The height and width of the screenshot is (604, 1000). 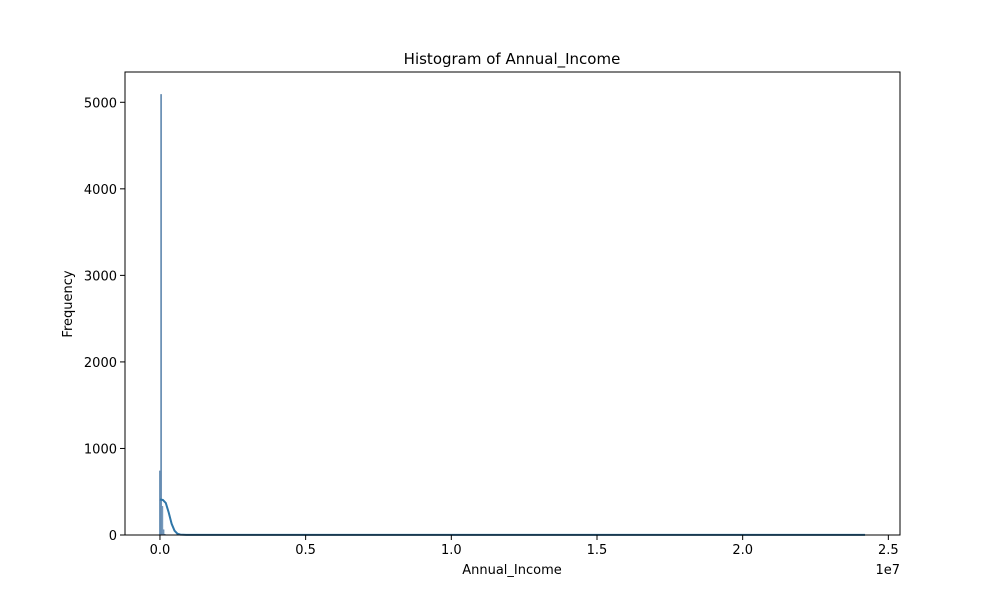 What do you see at coordinates (160, 550) in the screenshot?
I see `x-tick-label: 0.0` at bounding box center [160, 550].